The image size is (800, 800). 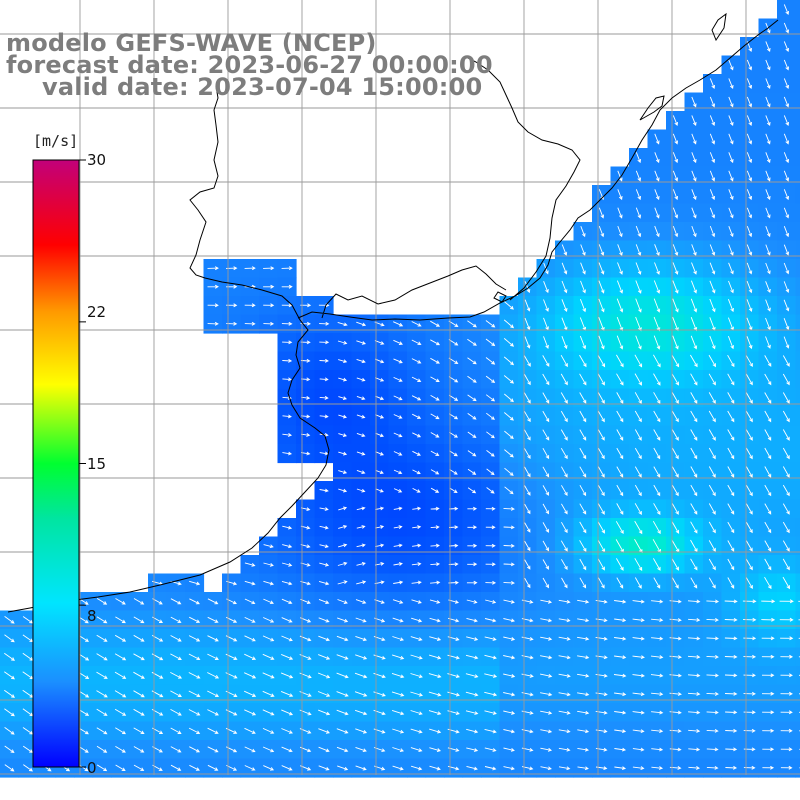 I want to click on legend-tick-22: 22, so click(x=97, y=312).